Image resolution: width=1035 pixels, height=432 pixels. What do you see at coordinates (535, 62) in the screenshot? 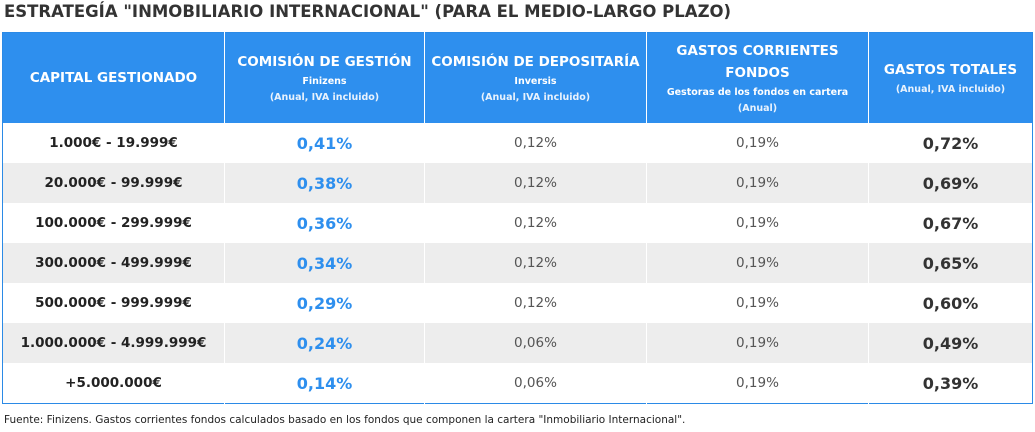
I see `header-depositaria-title: COMISIÓN DE DEPOSITARÍA` at bounding box center [535, 62].